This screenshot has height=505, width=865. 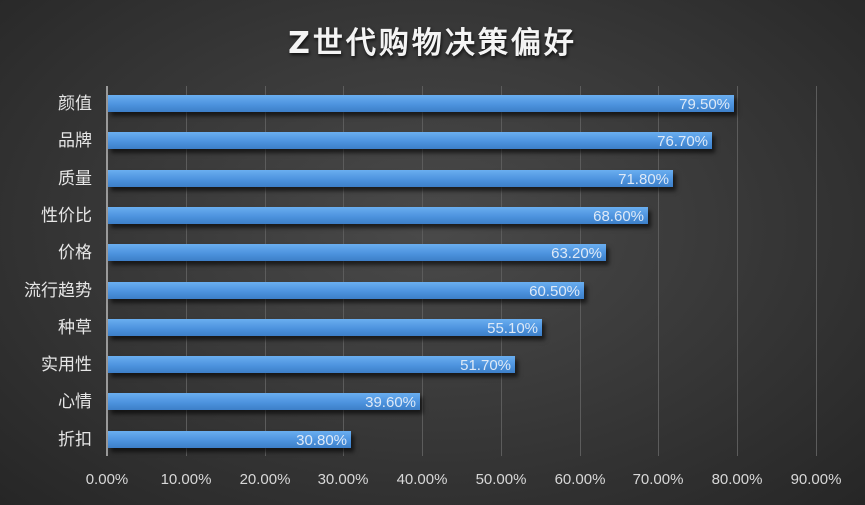 What do you see at coordinates (390, 402) in the screenshot?
I see `bar-value-label: 39.60%` at bounding box center [390, 402].